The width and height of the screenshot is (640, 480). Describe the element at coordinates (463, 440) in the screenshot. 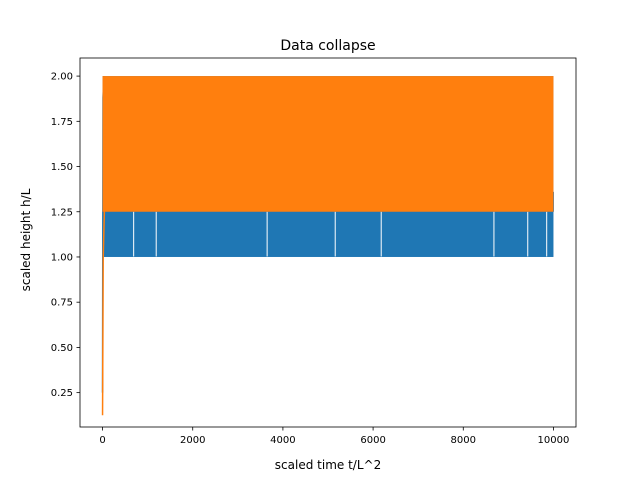

I see `x-tick-label-4: 8000` at that location.